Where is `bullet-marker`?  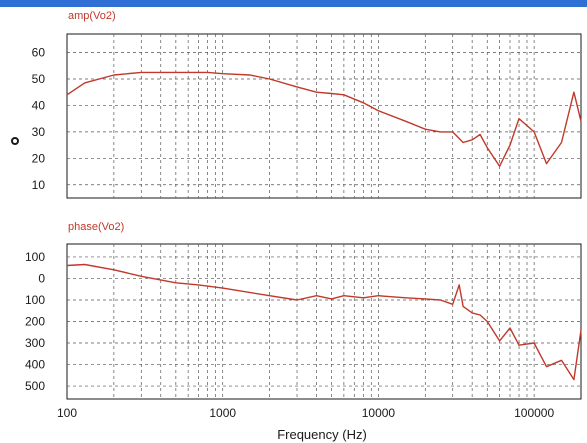 bullet-marker is located at coordinates (15, 141).